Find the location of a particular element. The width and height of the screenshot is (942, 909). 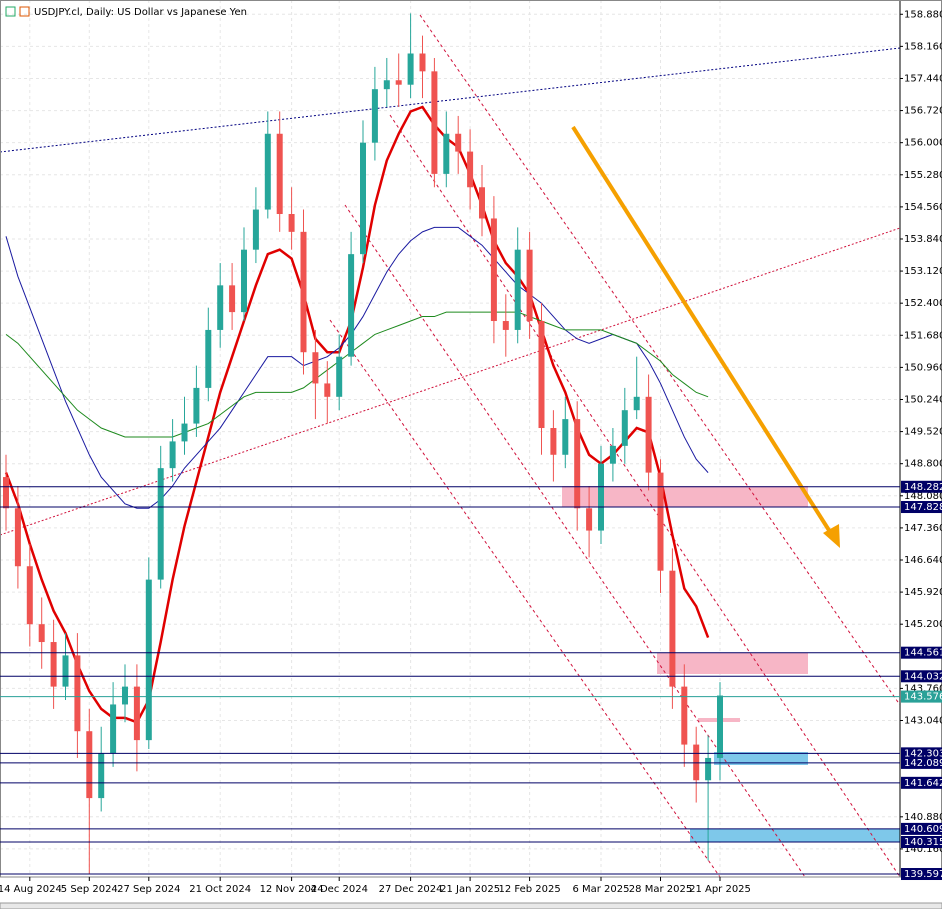

x-tick-label: 21 Jan 2025 is located at coordinates (470, 889).